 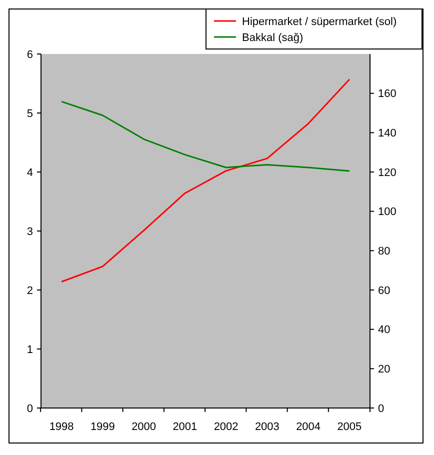 What do you see at coordinates (144, 427) in the screenshot?
I see `x-tick-label: 2000` at bounding box center [144, 427].